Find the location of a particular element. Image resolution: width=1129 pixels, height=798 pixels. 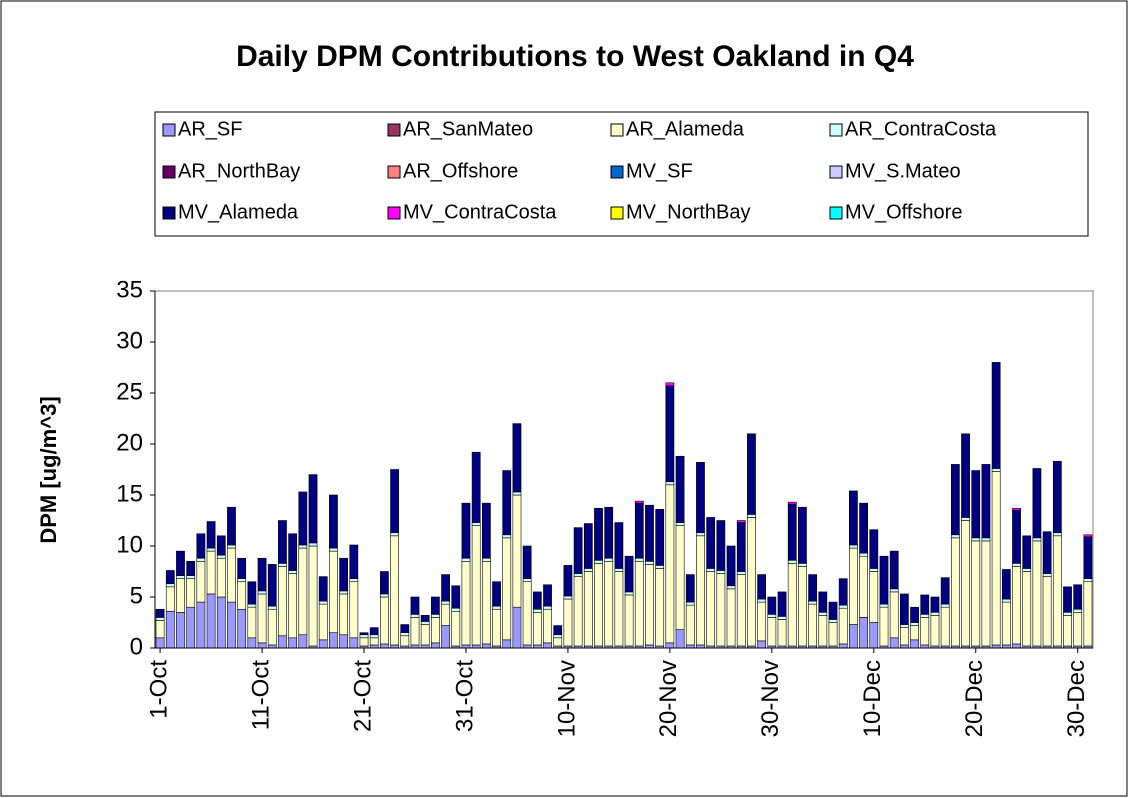

x-tick-label: 10-Dec is located at coordinates (872, 698).